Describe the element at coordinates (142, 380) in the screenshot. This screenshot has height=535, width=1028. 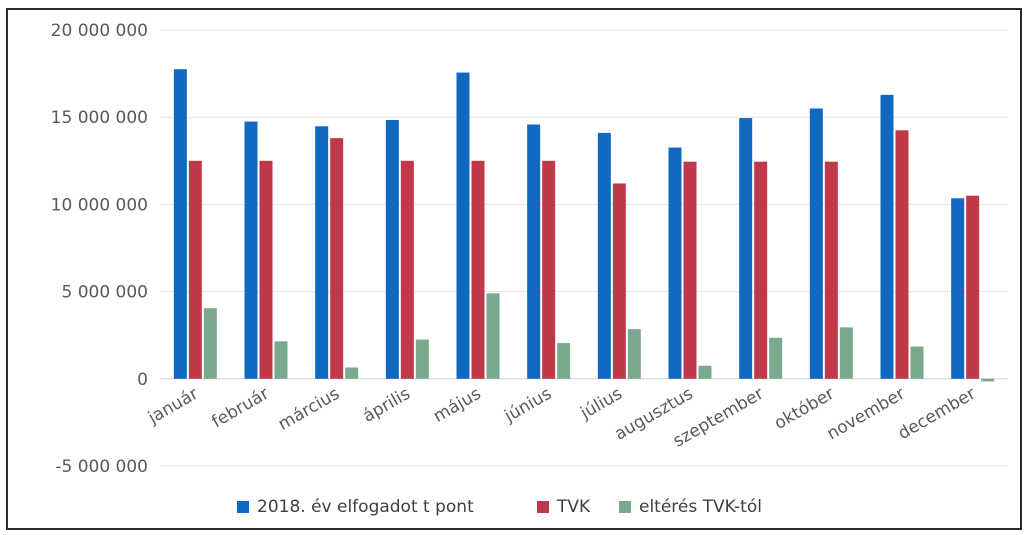
I see `y-tick-label: 0` at that location.